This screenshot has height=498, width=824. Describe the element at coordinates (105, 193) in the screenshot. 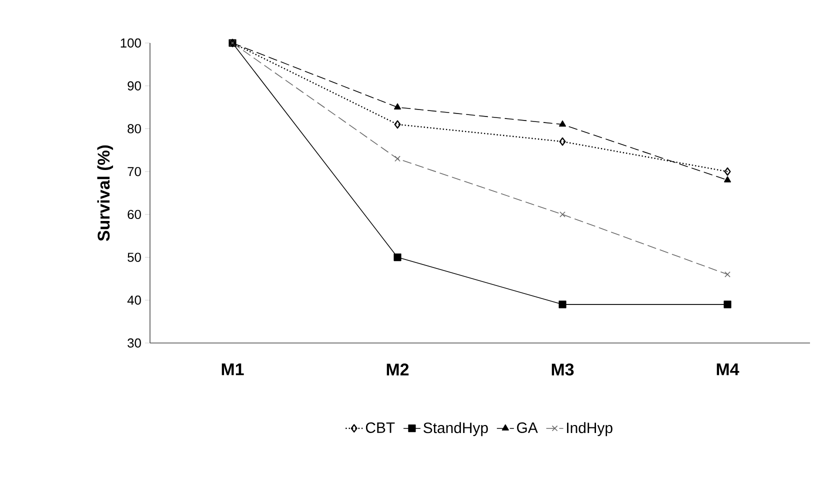

I see `y-axis-title: Survival (%)` at that location.